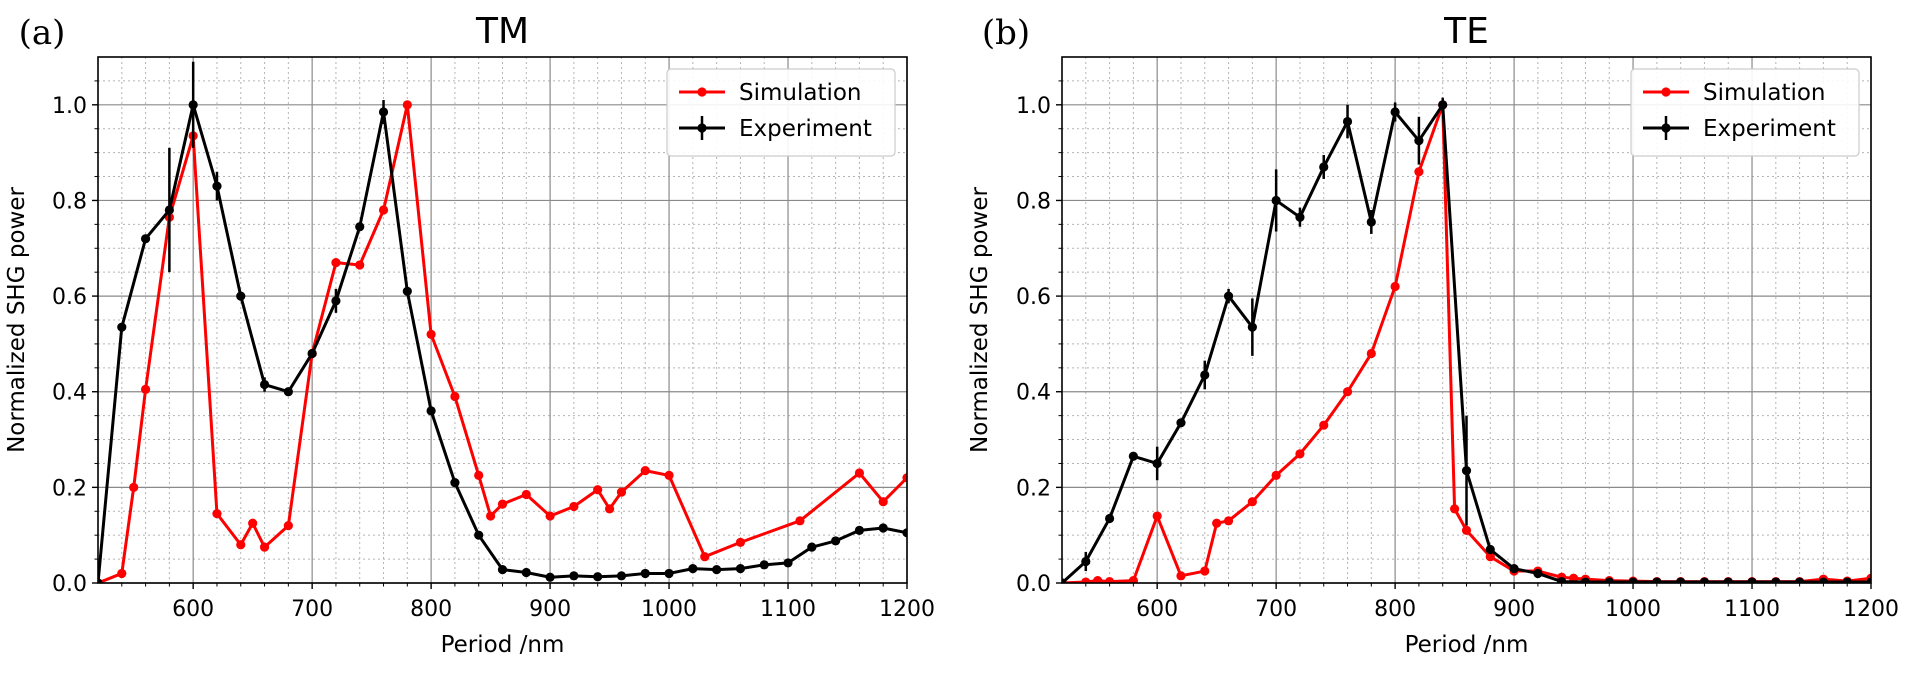 The width and height of the screenshot is (1911, 673). Describe the element at coordinates (502, 31) in the screenshot. I see `chart-title: TM` at that location.